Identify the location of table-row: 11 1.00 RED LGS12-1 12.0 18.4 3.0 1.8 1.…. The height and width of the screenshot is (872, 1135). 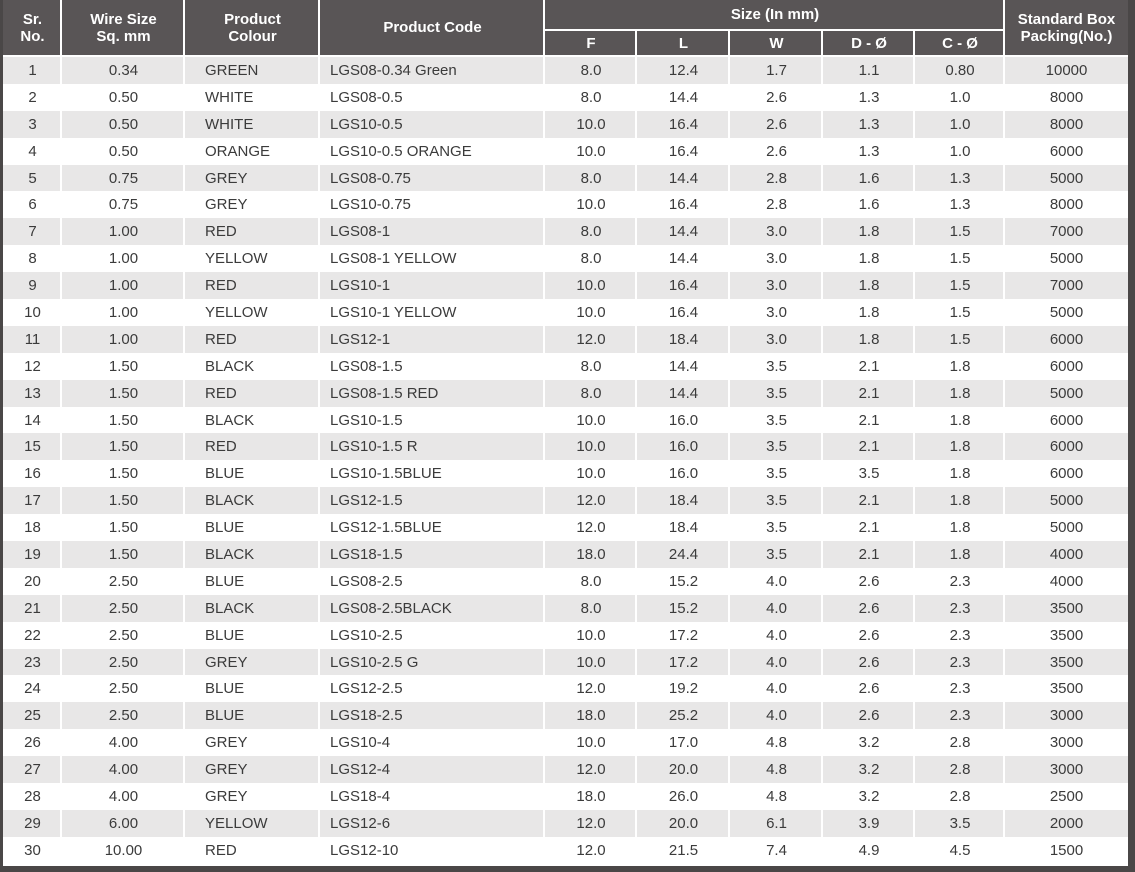
(565, 339).